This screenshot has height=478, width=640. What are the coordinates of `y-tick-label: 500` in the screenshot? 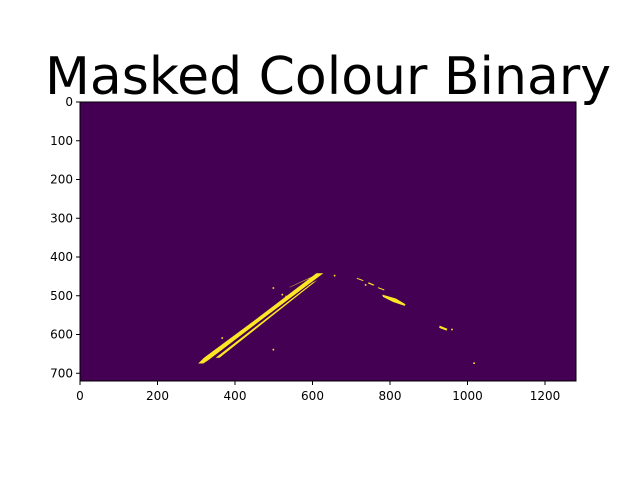 It's located at (61, 296).